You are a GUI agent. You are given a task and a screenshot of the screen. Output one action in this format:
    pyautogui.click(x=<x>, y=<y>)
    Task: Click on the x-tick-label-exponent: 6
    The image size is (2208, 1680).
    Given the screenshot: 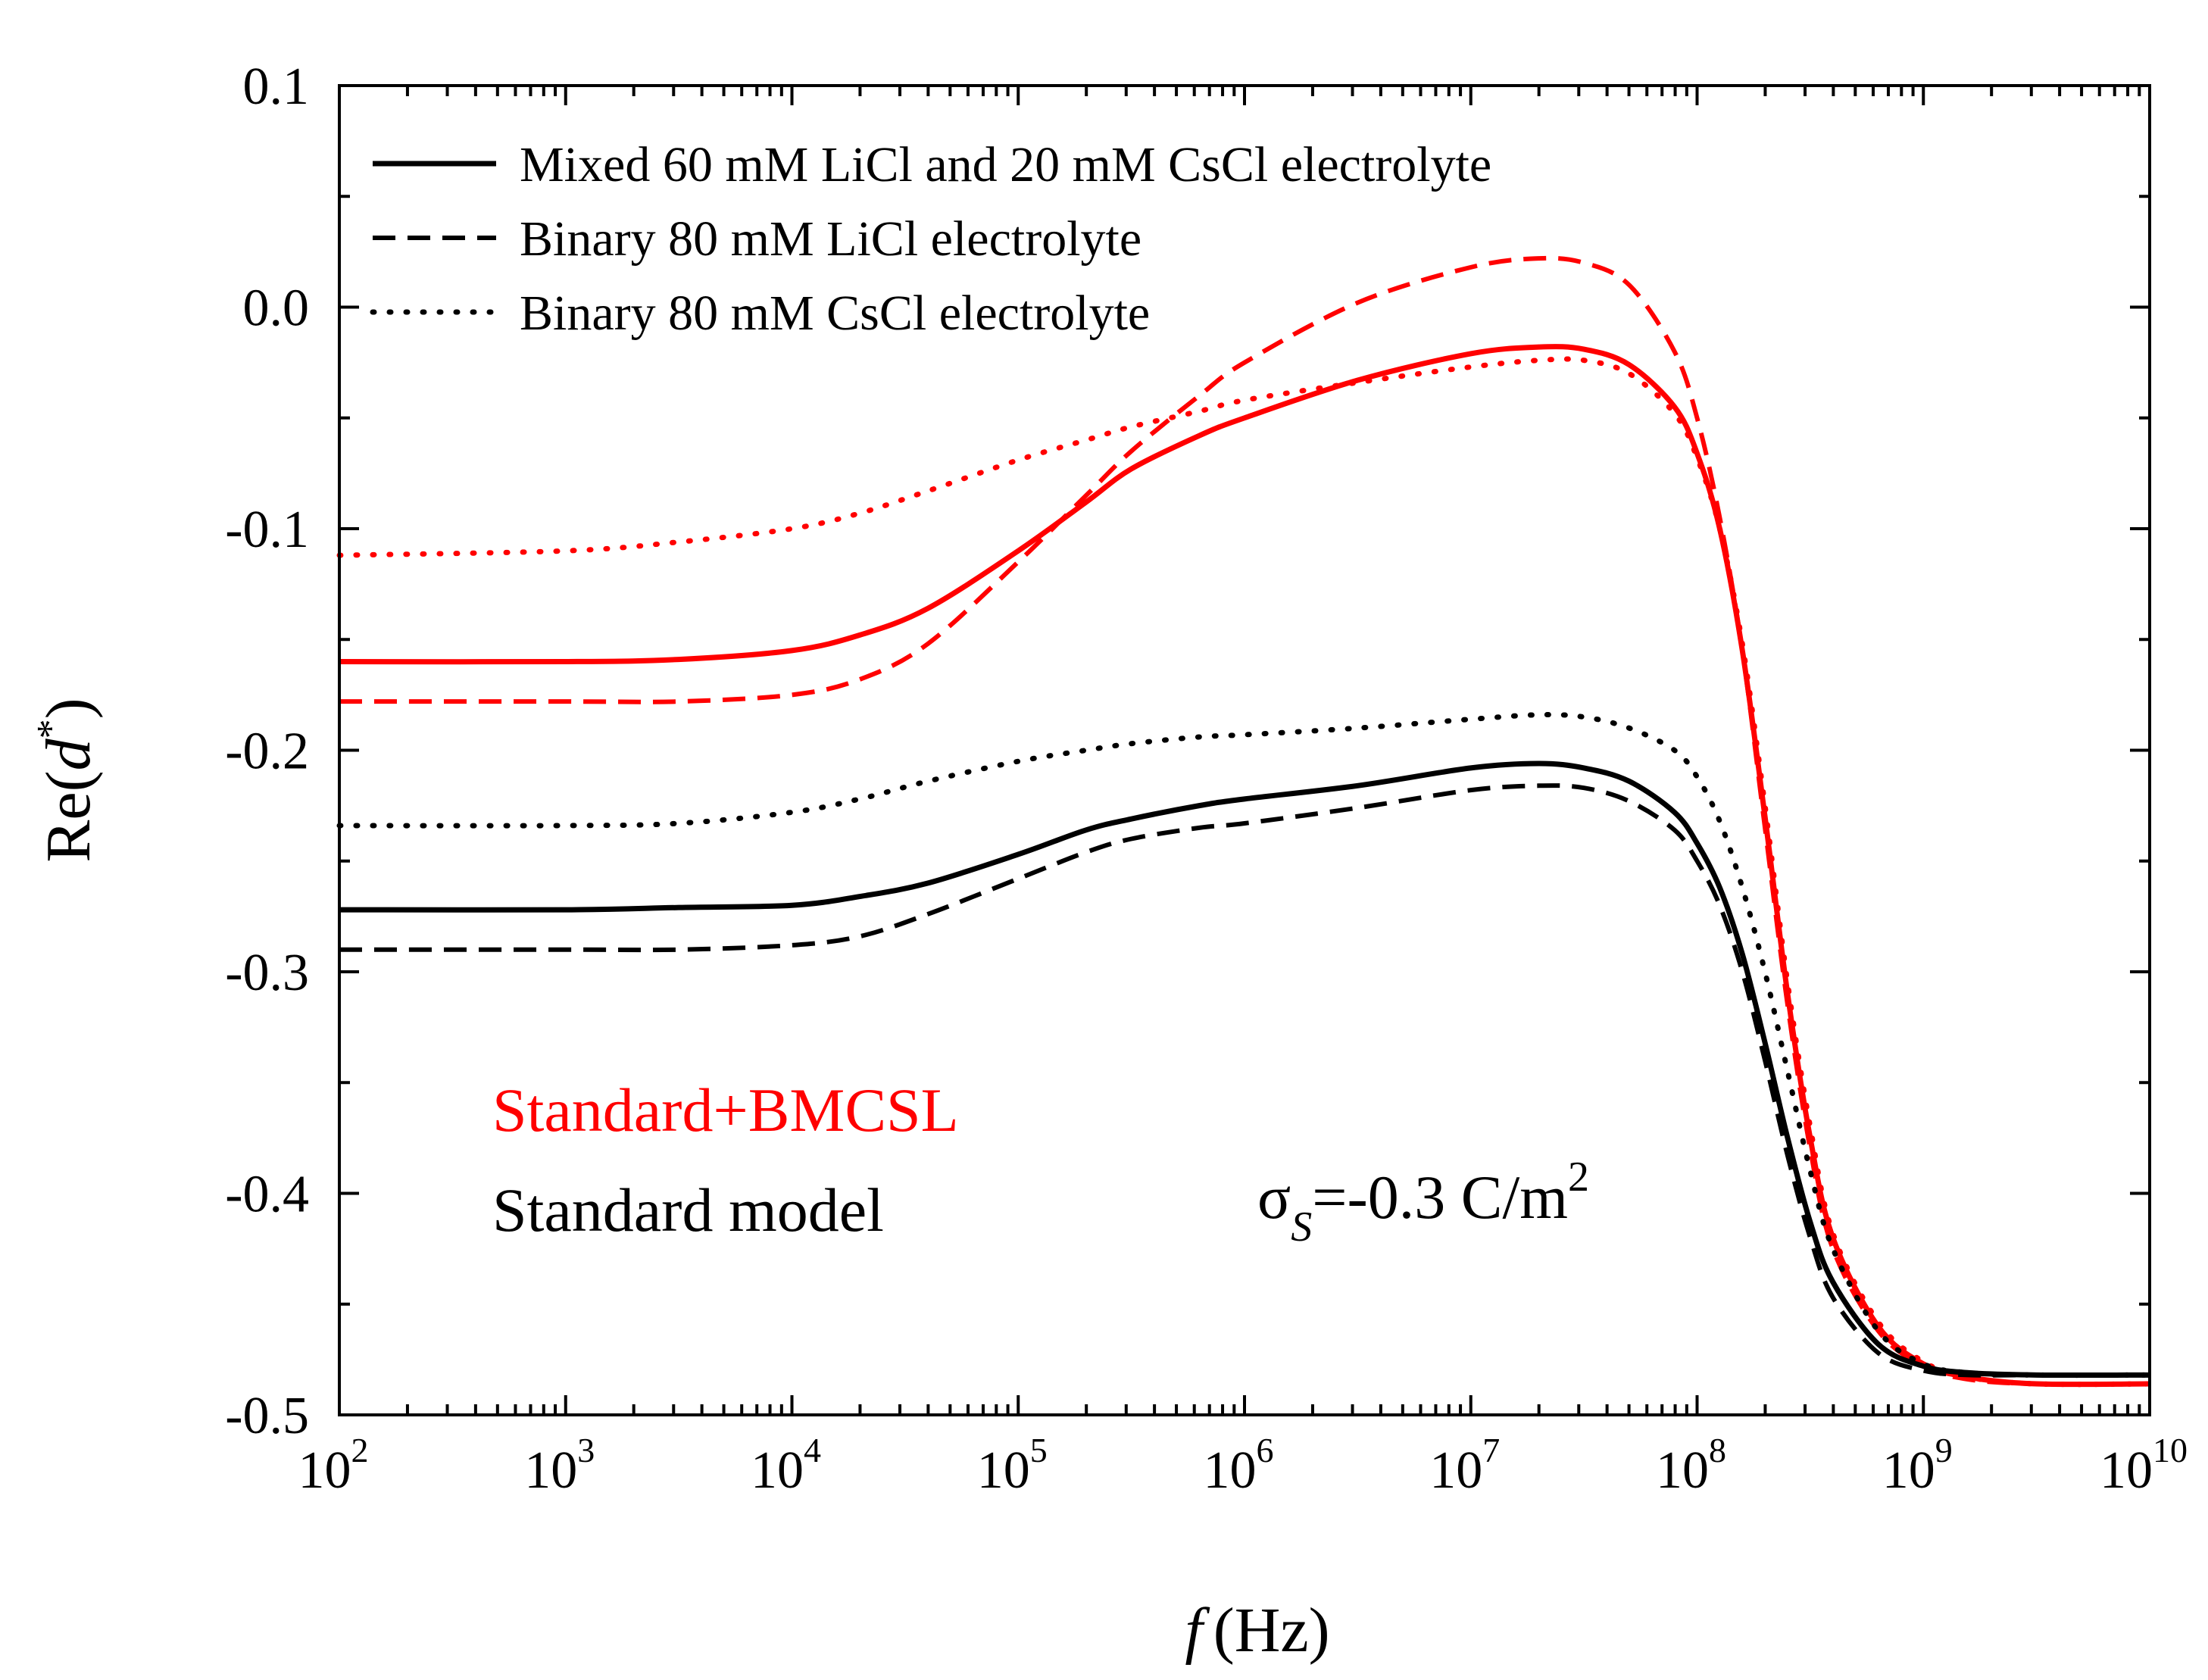 What is the action you would take?
    pyautogui.click(x=1265, y=1450)
    